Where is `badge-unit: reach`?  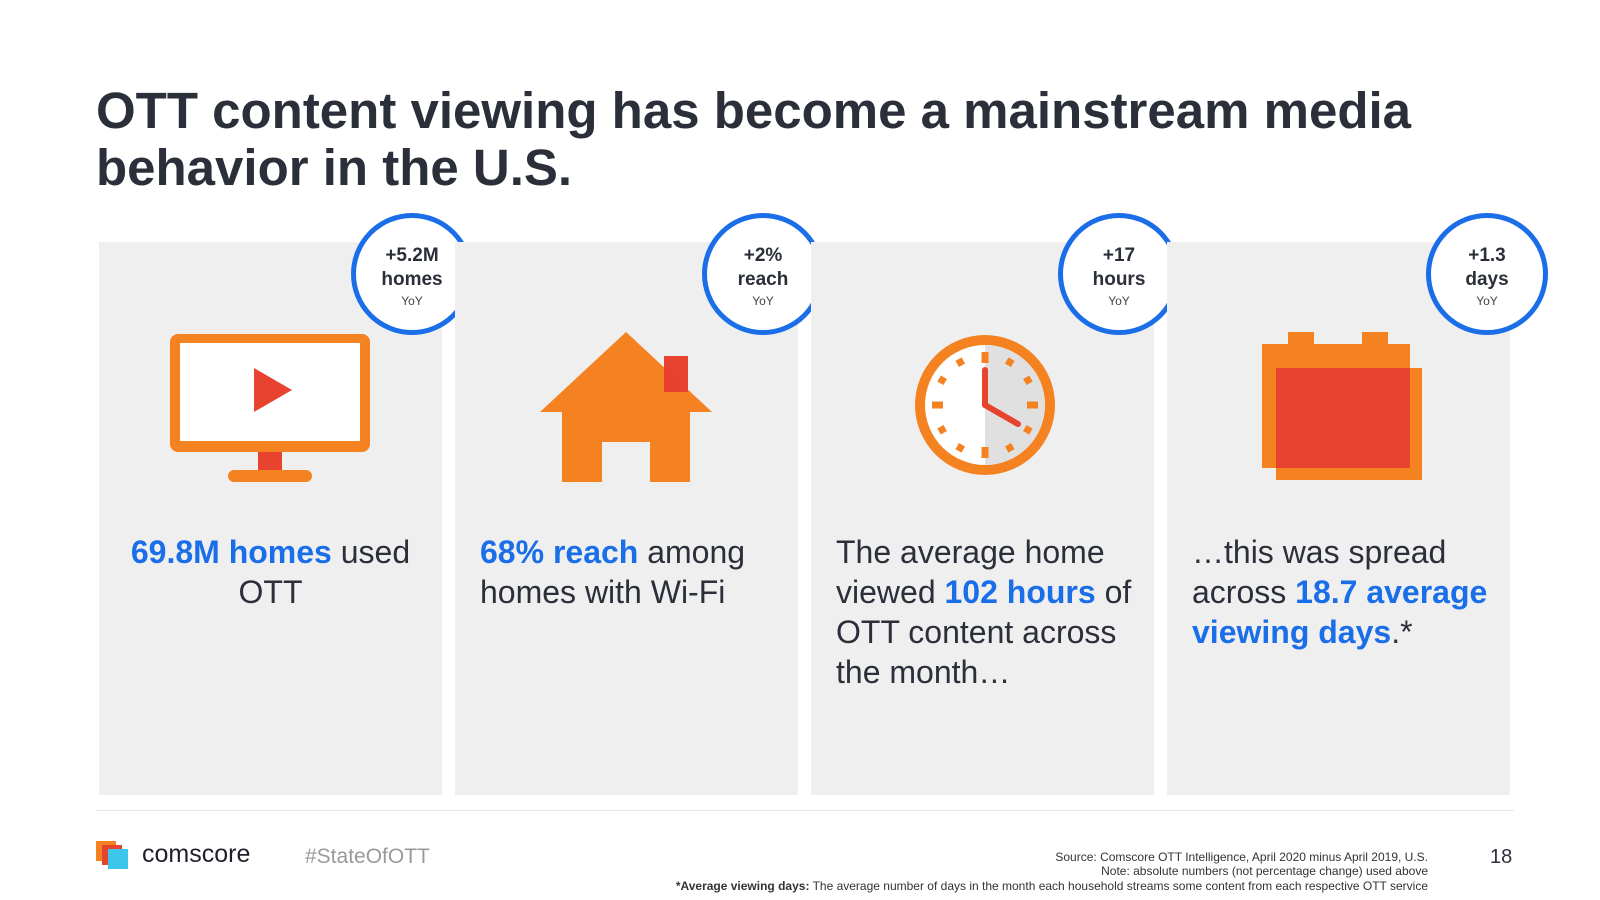
badge-unit: reach is located at coordinates (763, 279).